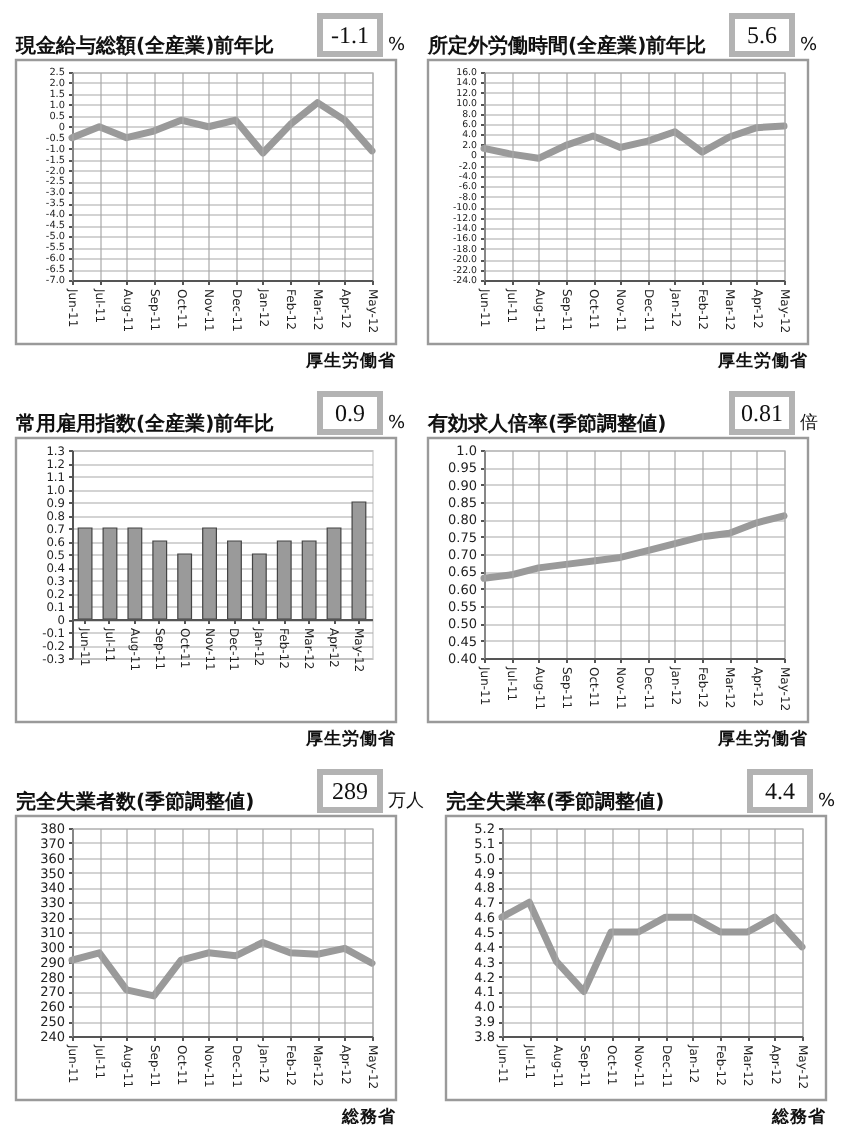 The image size is (868, 1148). I want to click on chart-title: 現金給与総額(全産業)前年比, so click(144, 46).